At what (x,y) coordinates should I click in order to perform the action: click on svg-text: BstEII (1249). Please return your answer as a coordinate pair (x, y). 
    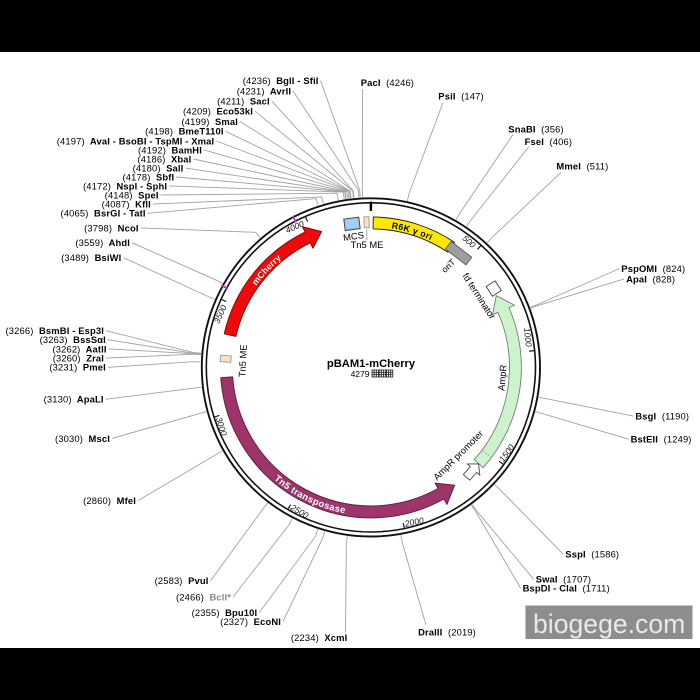
    Looking at the image, I should click on (661, 439).